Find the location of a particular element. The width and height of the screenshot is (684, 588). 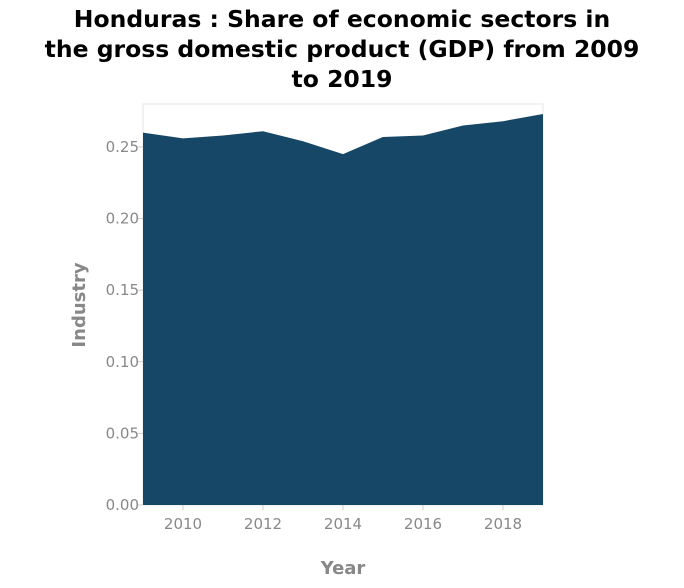

y-tick-label: 0.05 is located at coordinates (122, 433).